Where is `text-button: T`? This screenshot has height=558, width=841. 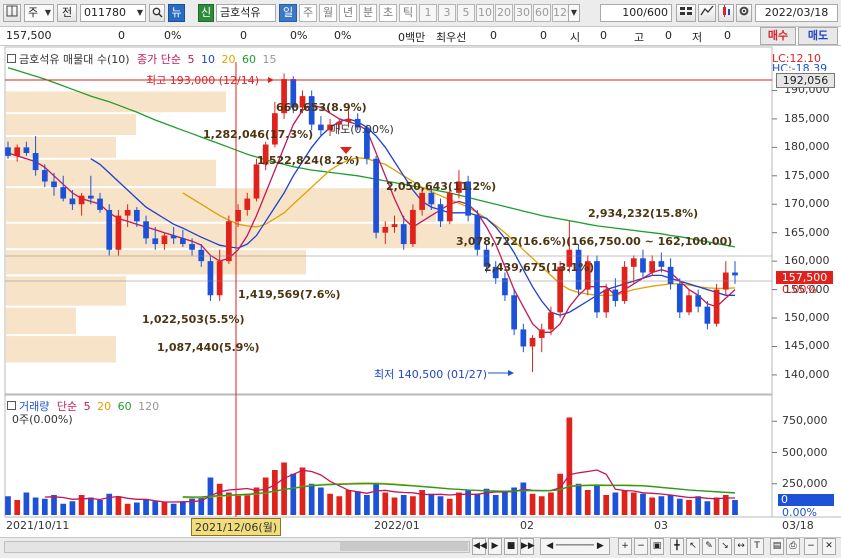
text-button: T is located at coordinates (757, 546).